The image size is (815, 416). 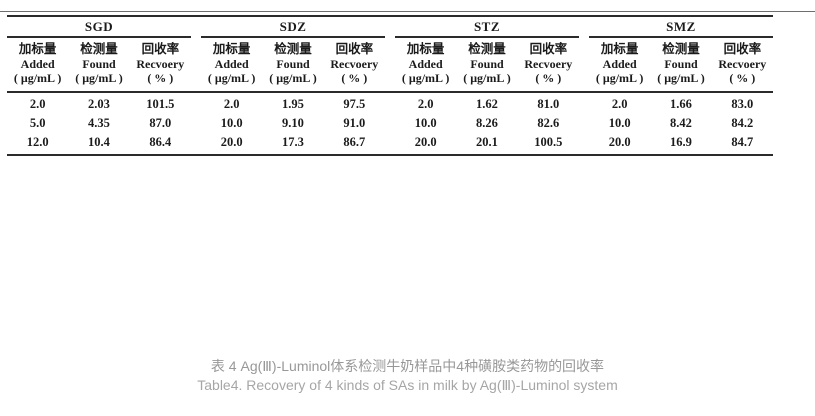 What do you see at coordinates (99, 27) in the screenshot?
I see `group-name-sgd: SGD` at bounding box center [99, 27].